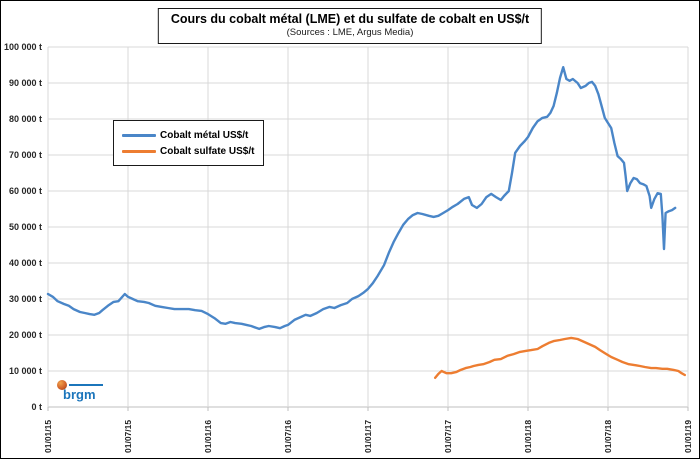  I want to click on x-tick-label-group: 01/01/17, so click(368, 436).